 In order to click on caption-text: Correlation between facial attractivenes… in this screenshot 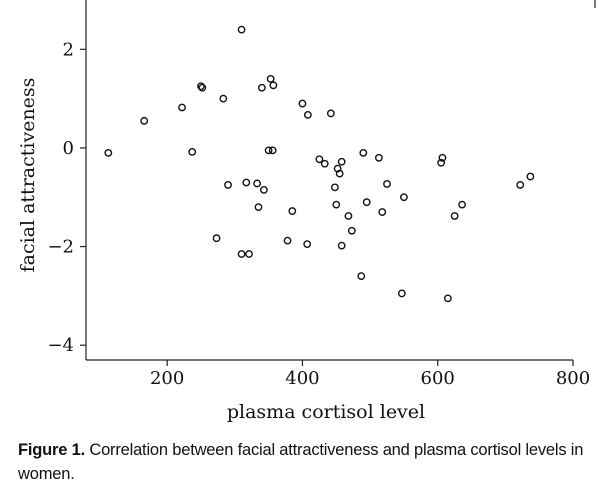, I will do `click(301, 462)`.